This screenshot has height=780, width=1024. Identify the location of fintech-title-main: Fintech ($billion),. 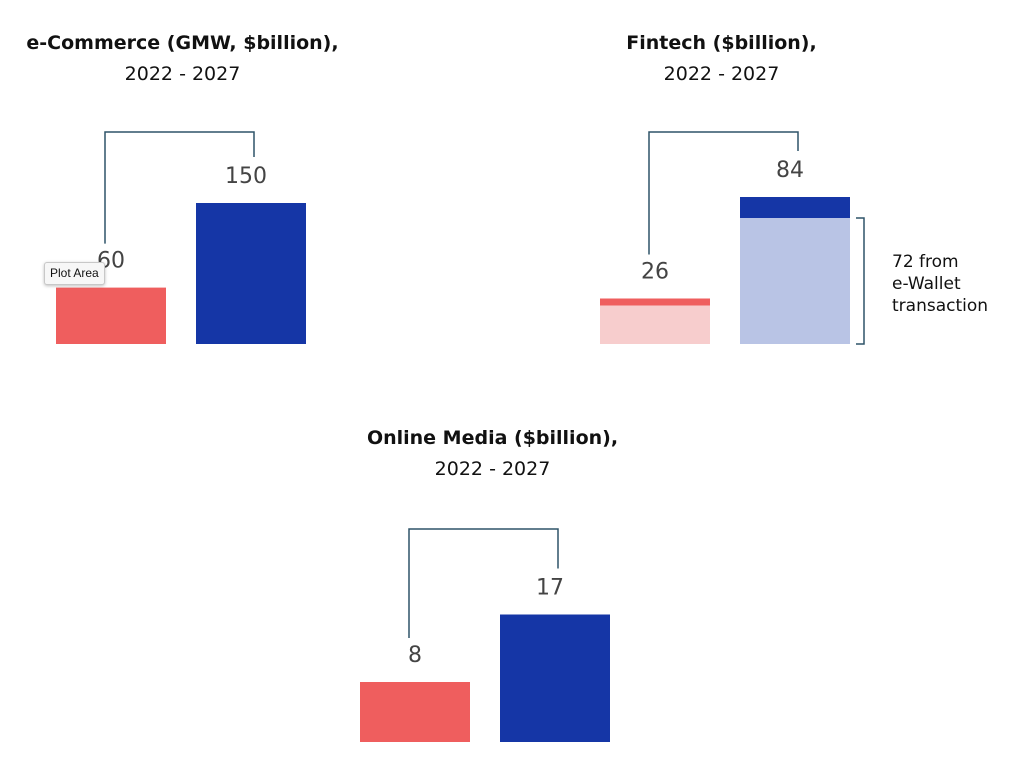
(721, 43).